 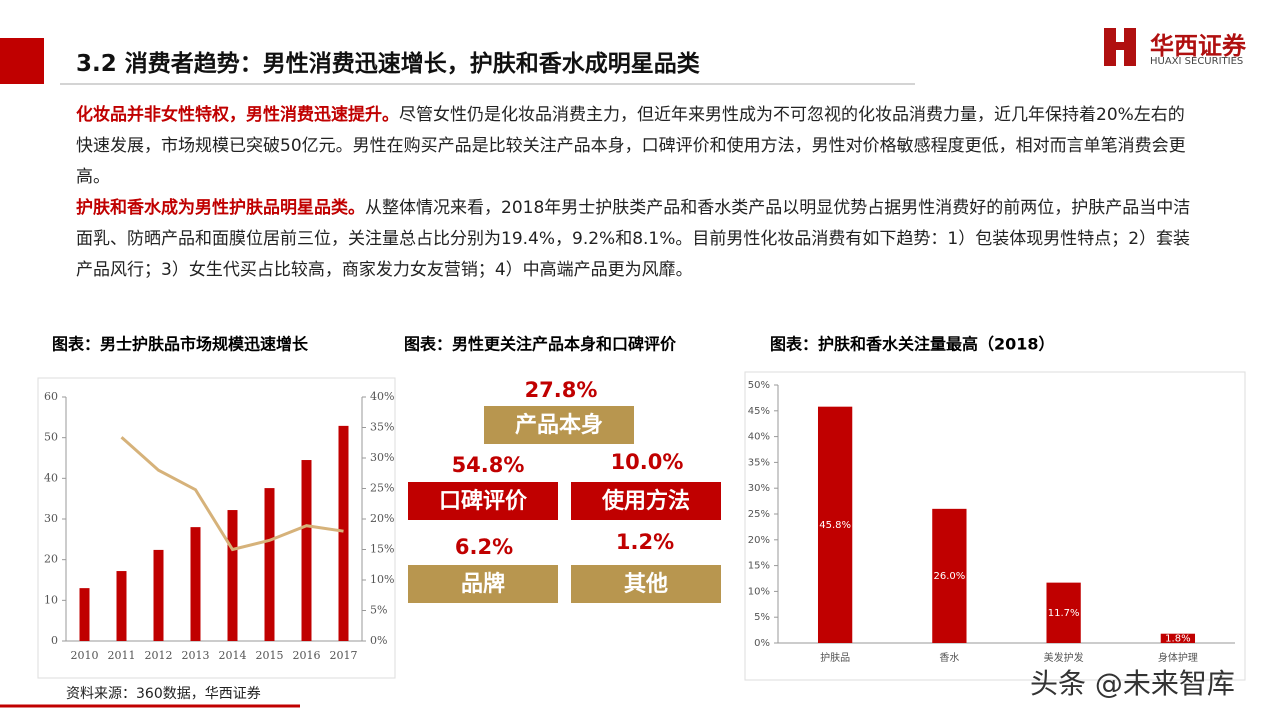 I want to click on logo-mark, so click(x=1120, y=46).